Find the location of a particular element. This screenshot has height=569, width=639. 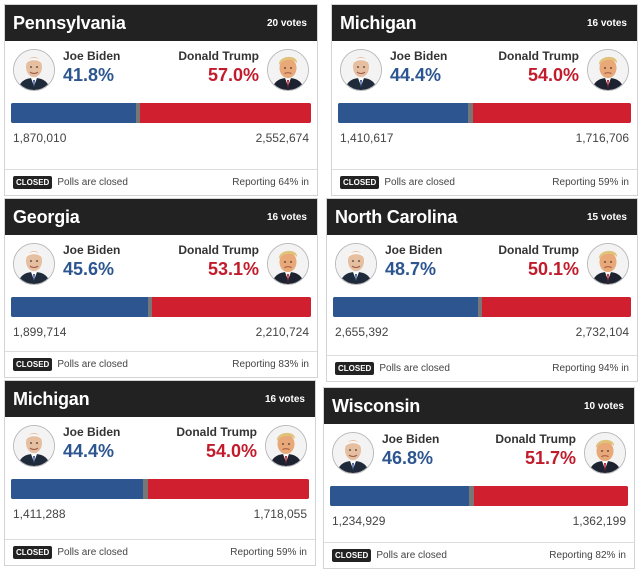

biden-block: Joe Biden 48.7% is located at coordinates (413, 261).